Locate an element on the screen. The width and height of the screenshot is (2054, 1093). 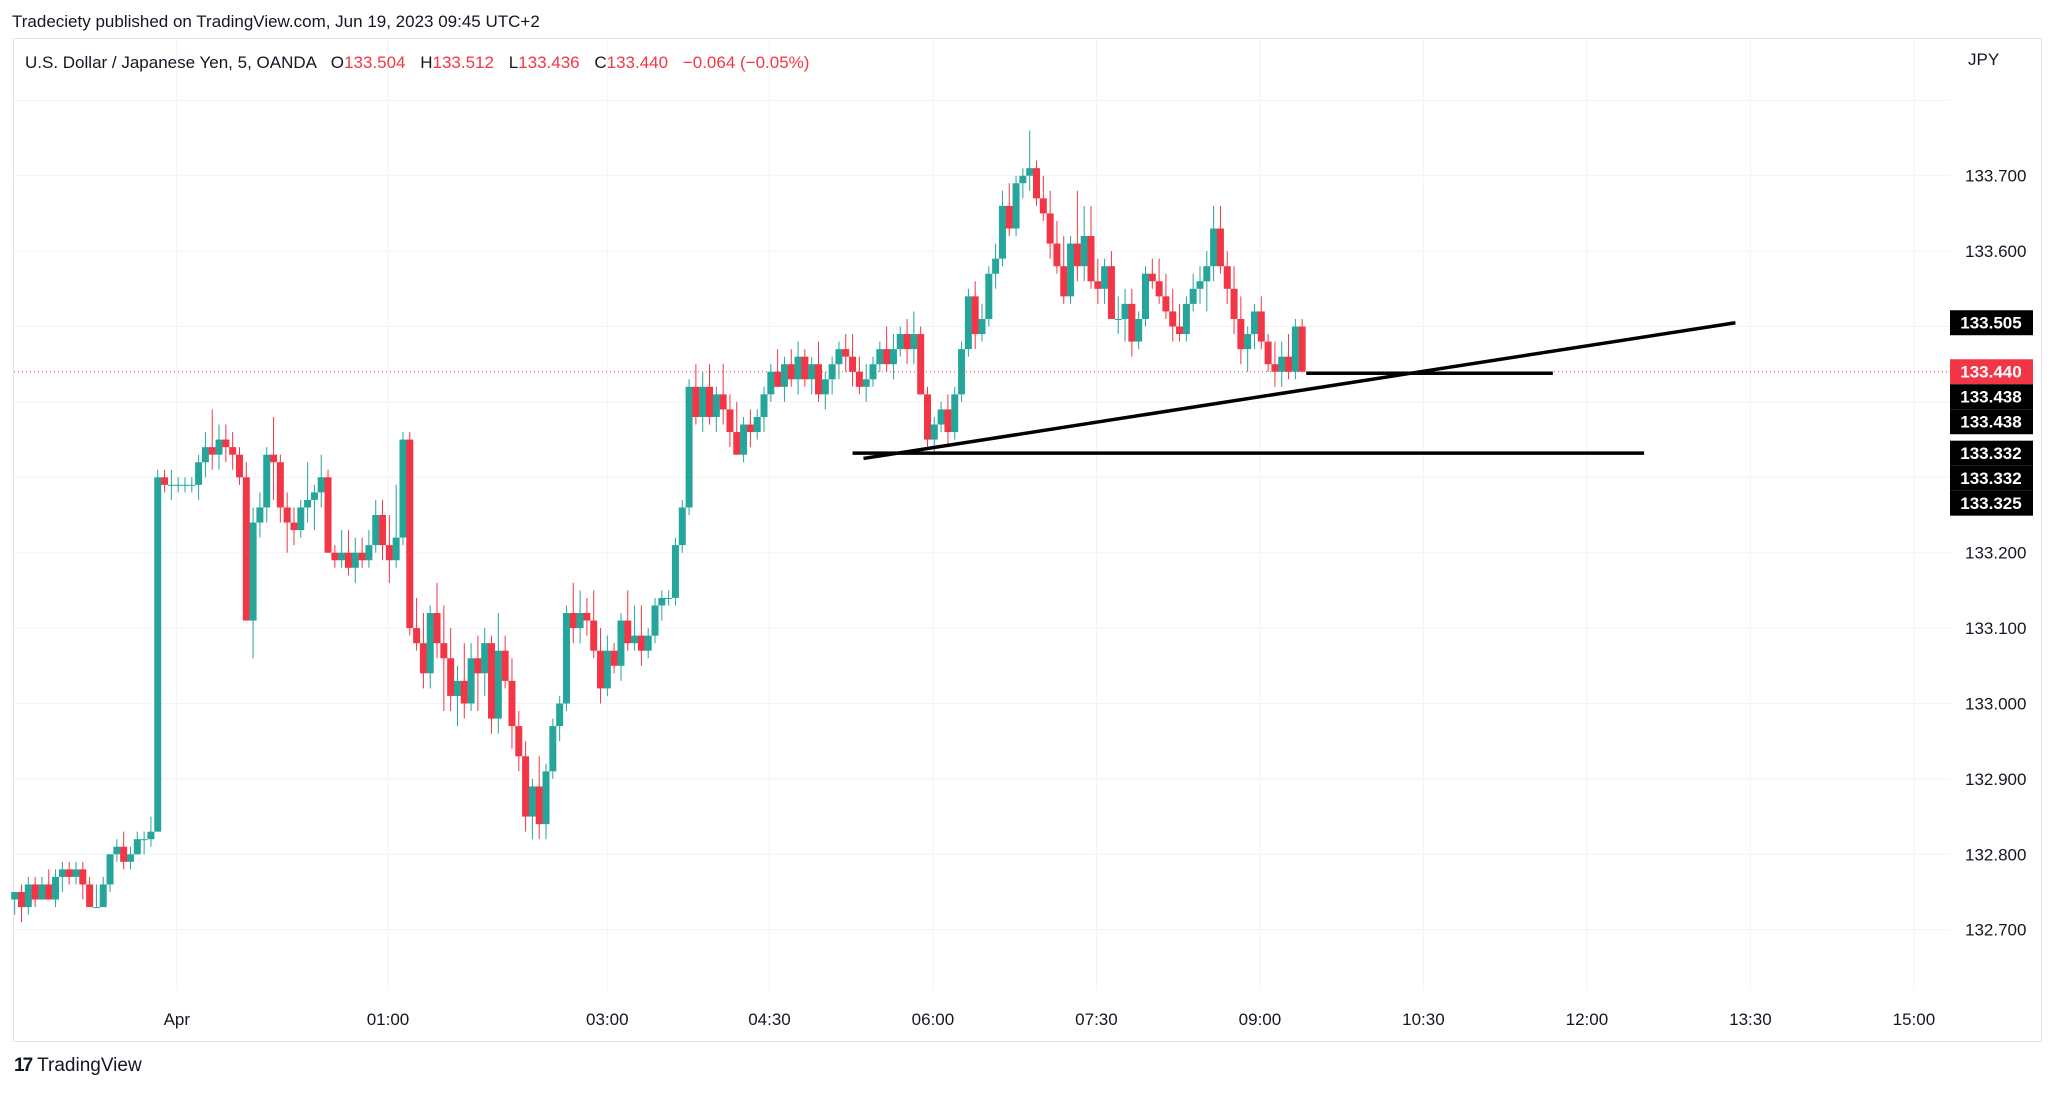
price-badge: 133.438 is located at coordinates (1991, 397).